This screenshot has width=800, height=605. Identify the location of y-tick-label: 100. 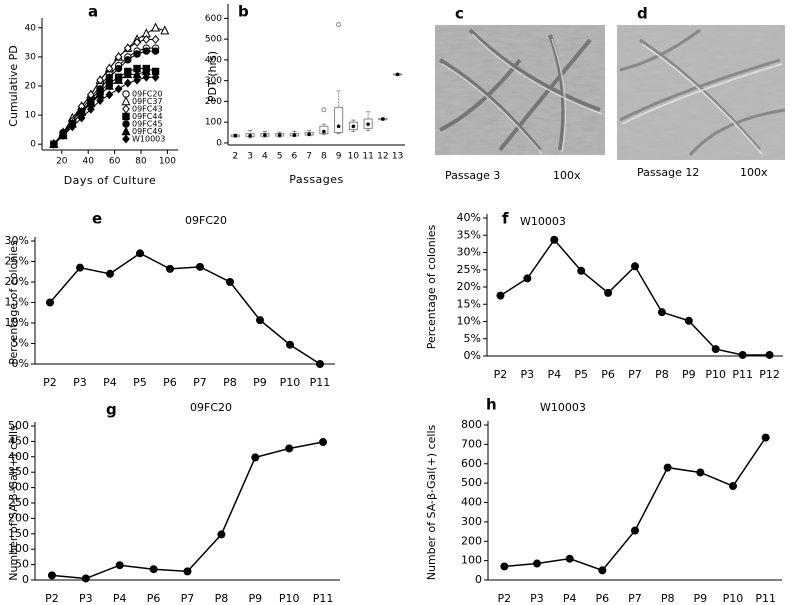
(213, 123).